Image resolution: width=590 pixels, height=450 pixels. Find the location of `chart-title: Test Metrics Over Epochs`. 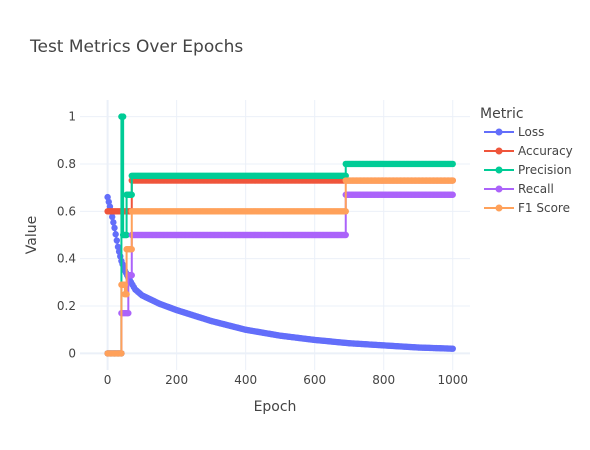

chart-title: Test Metrics Over Epochs is located at coordinates (136, 47).